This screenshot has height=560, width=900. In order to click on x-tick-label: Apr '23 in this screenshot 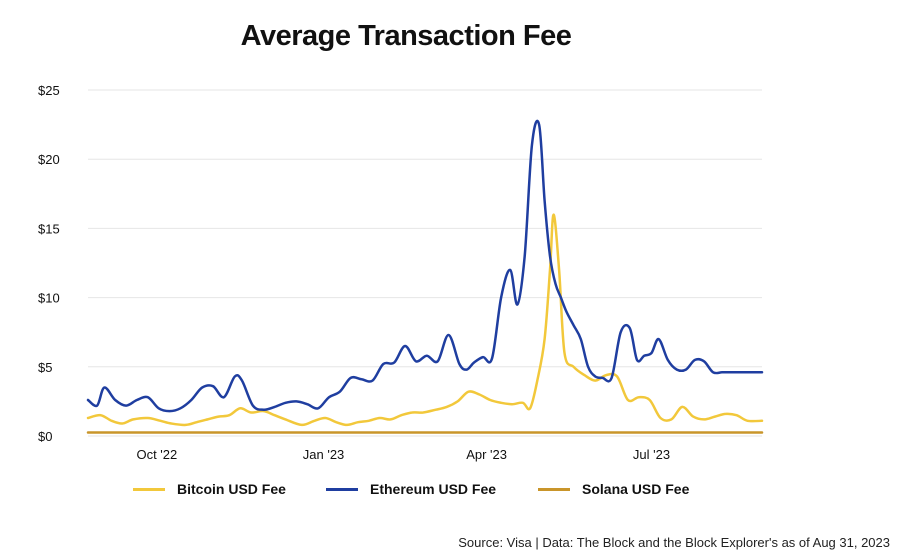, I will do `click(486, 454)`.